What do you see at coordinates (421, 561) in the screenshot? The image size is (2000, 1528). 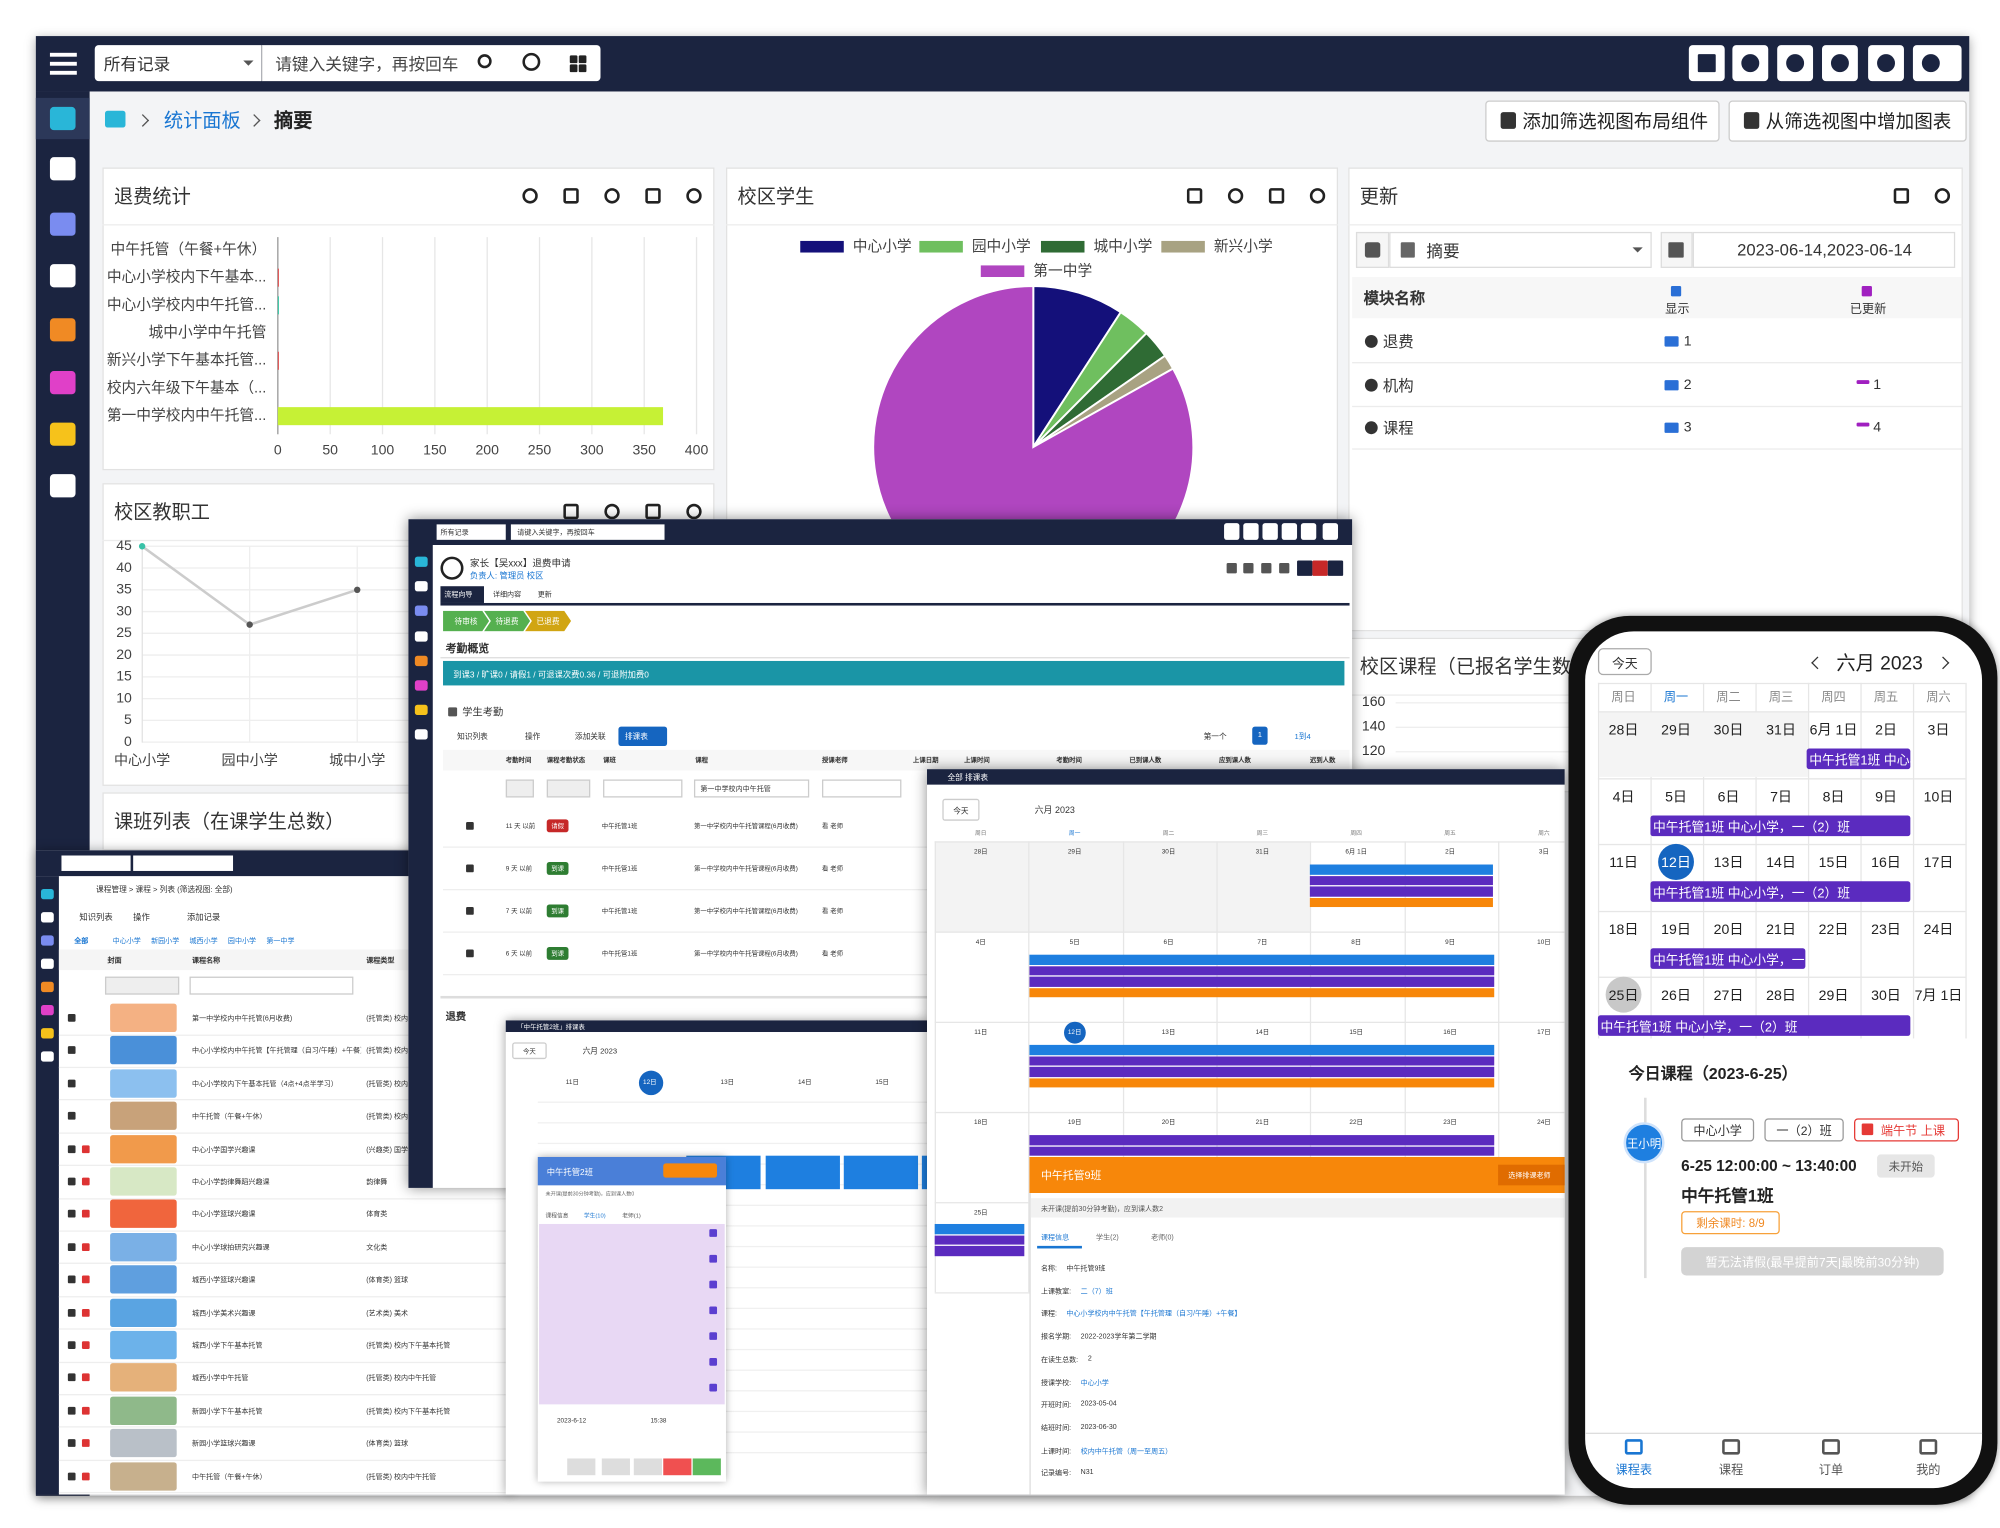 I see `icon` at bounding box center [421, 561].